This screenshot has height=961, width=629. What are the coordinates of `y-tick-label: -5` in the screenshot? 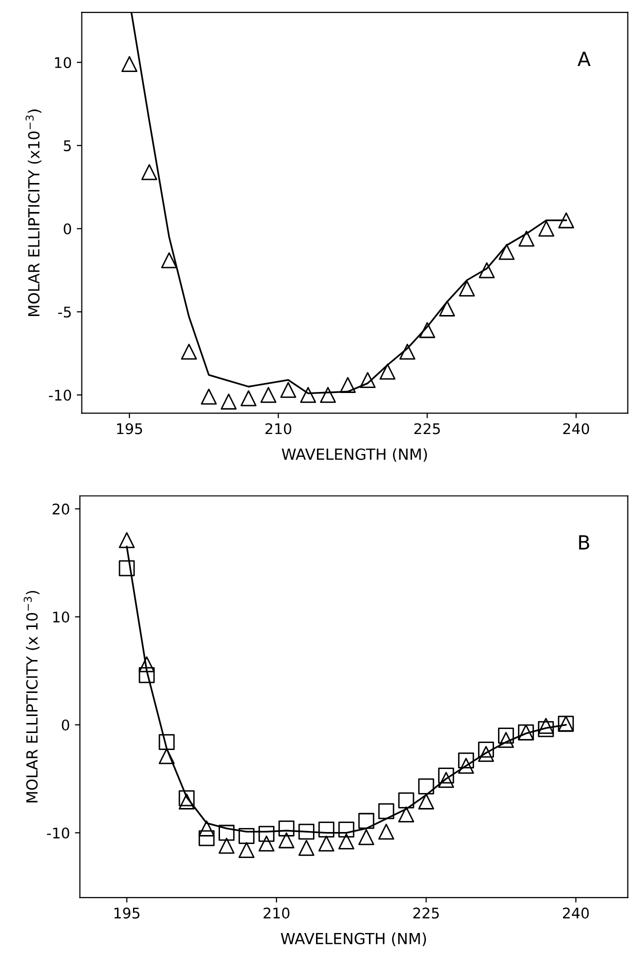 It's located at (64, 312).